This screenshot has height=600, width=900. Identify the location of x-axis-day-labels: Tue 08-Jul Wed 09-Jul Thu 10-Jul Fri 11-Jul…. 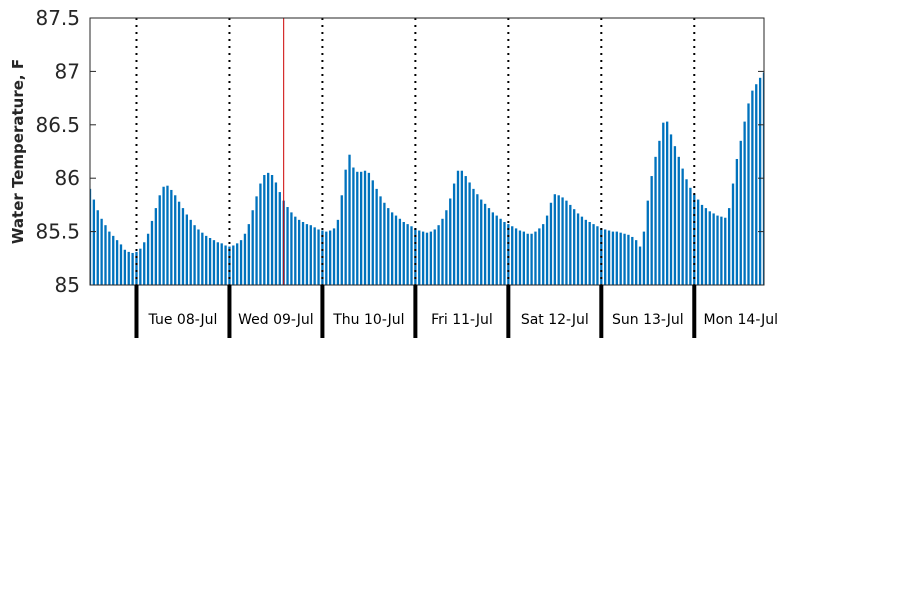
(463, 320).